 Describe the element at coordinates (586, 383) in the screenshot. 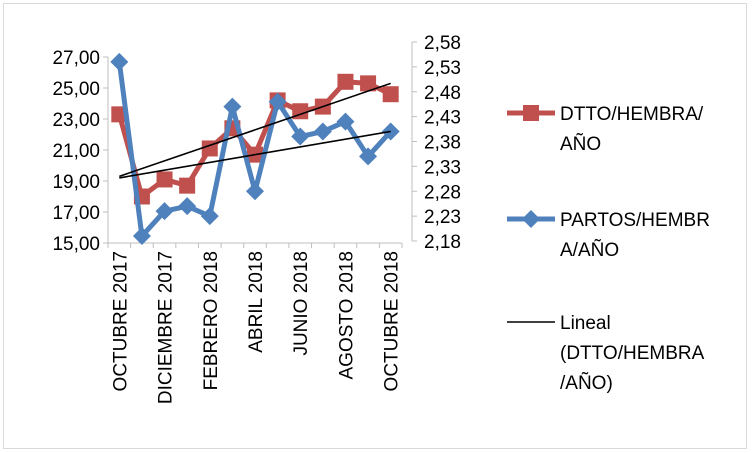

I see `legend-label: /AÑO)` at that location.